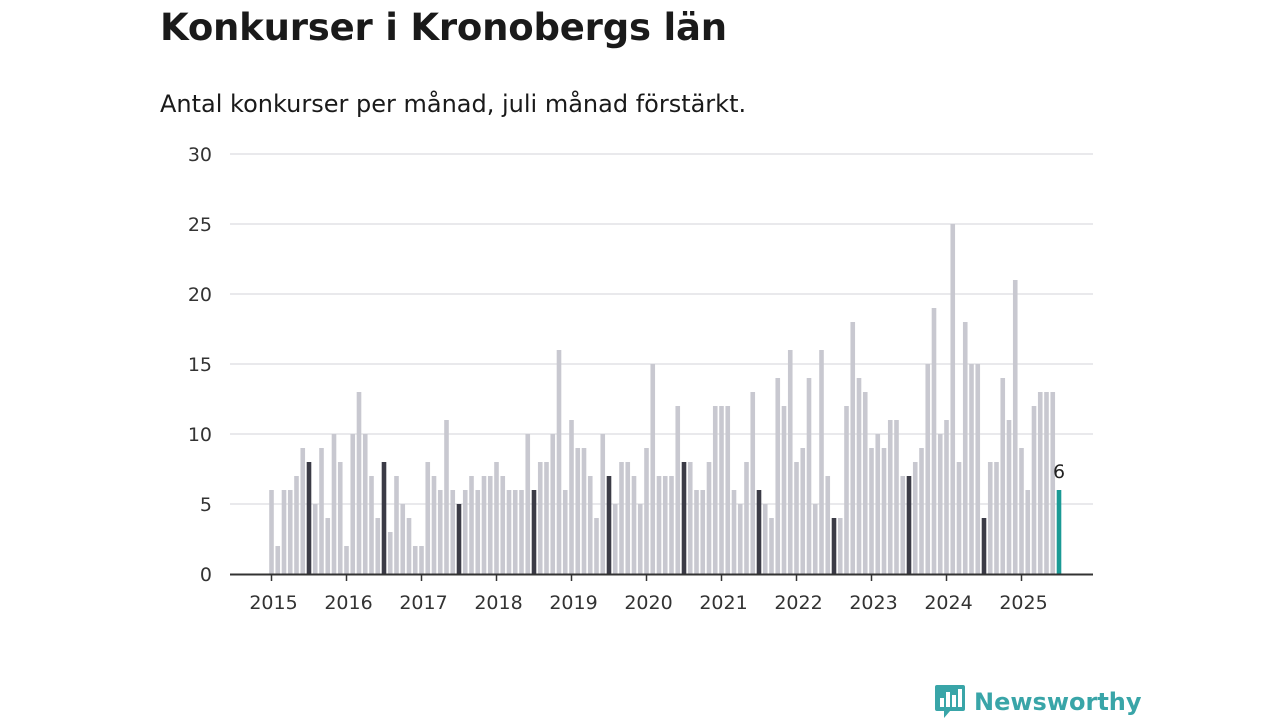  What do you see at coordinates (273, 603) in the screenshot?
I see `x-tick-label-2015: 2015` at bounding box center [273, 603].